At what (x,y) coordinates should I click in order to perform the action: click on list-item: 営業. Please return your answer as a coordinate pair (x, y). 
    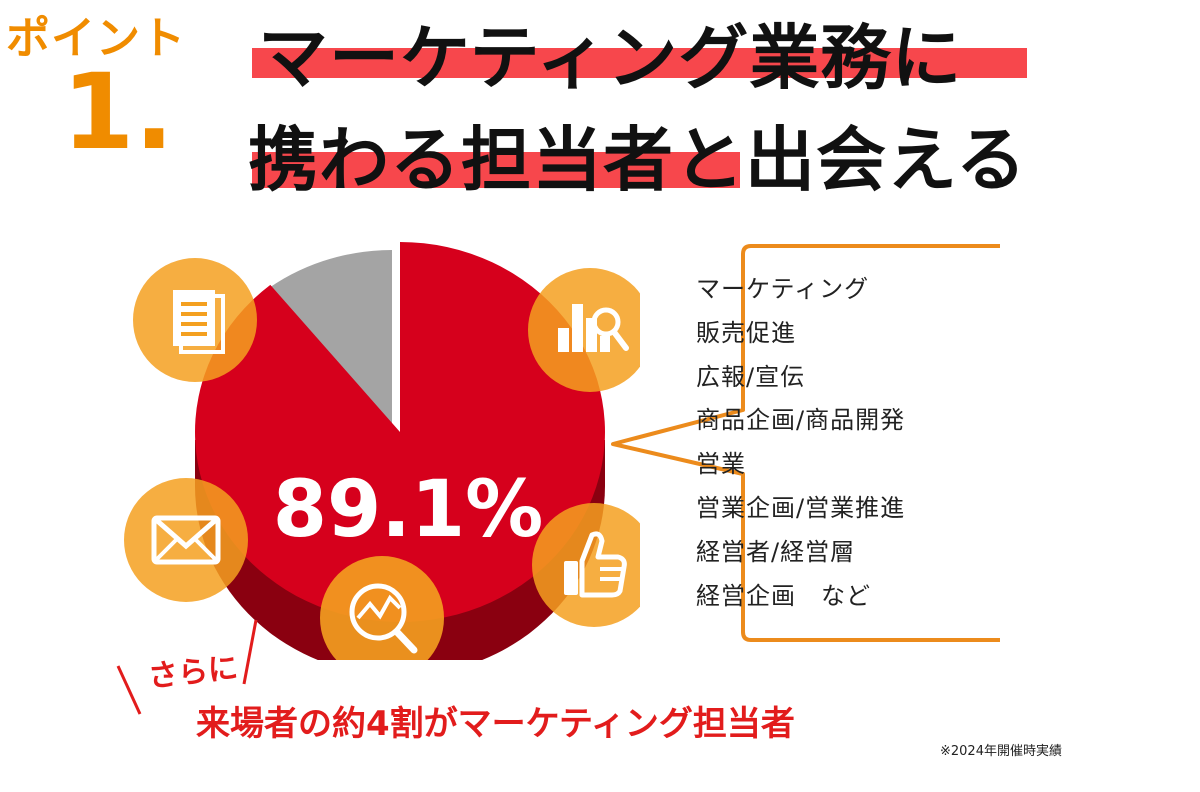
    Looking at the image, I should click on (721, 464).